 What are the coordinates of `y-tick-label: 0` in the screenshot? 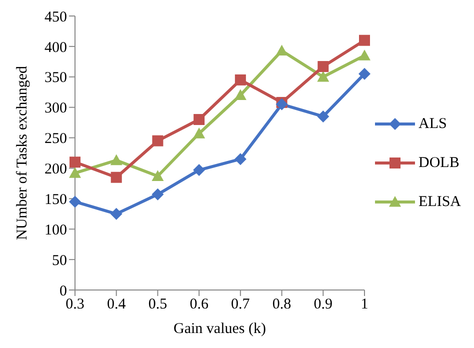 It's located at (63, 291).